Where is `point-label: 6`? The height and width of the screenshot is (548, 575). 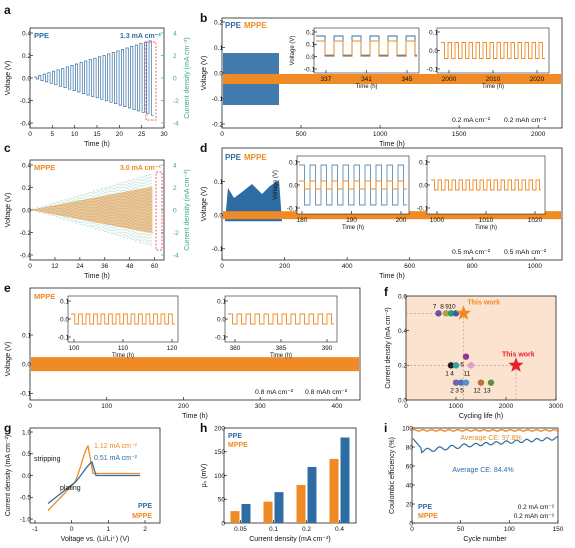
point-label: 6 is located at coordinates (462, 365).